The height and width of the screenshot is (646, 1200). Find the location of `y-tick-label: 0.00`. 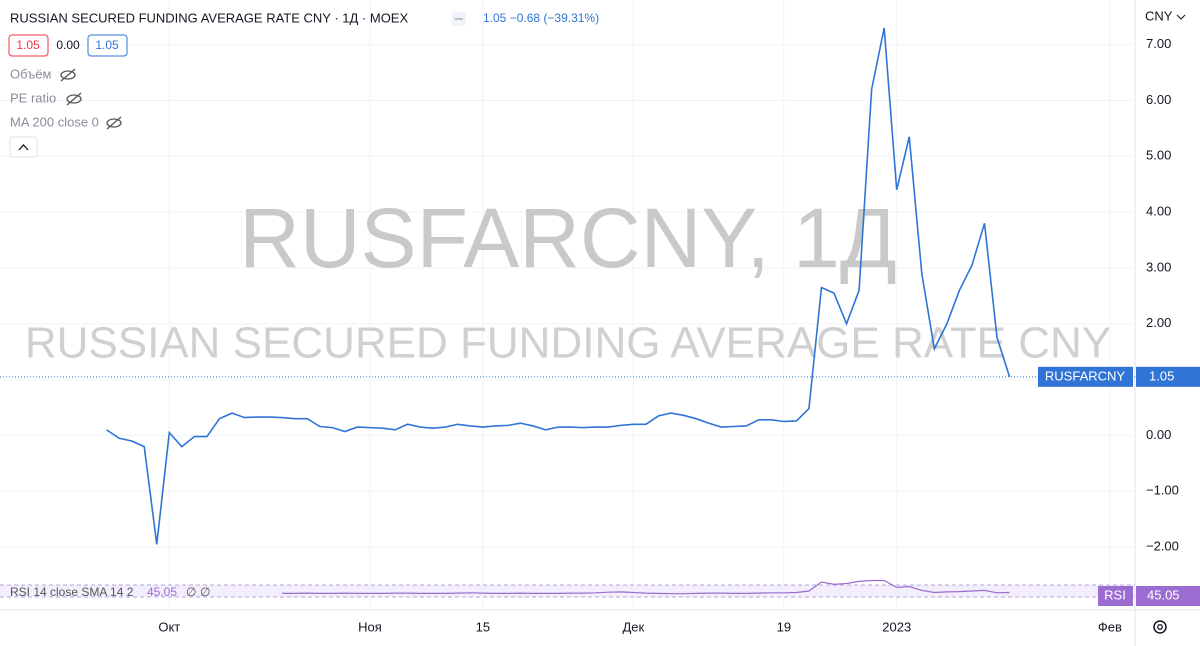

y-tick-label: 0.00 is located at coordinates (1158, 434).